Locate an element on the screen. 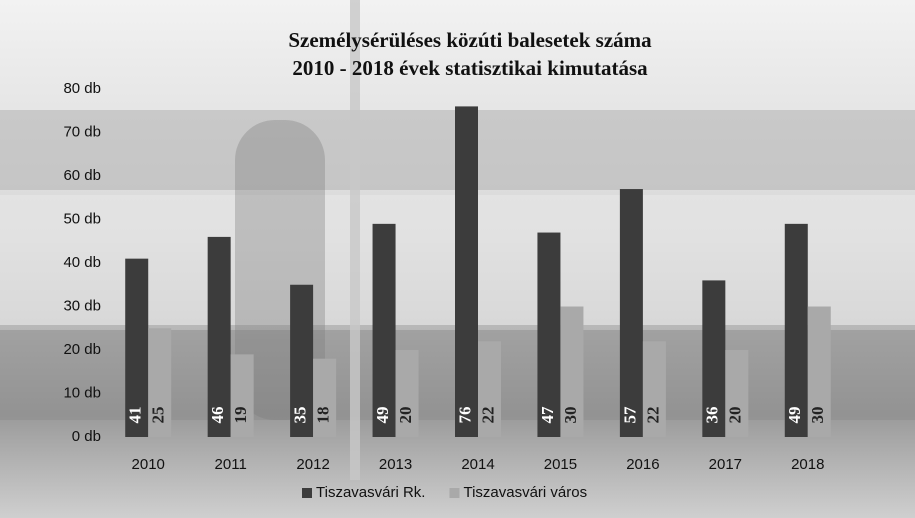  chart-title: Személysérüléses közúti balesetek száma is located at coordinates (470, 40).